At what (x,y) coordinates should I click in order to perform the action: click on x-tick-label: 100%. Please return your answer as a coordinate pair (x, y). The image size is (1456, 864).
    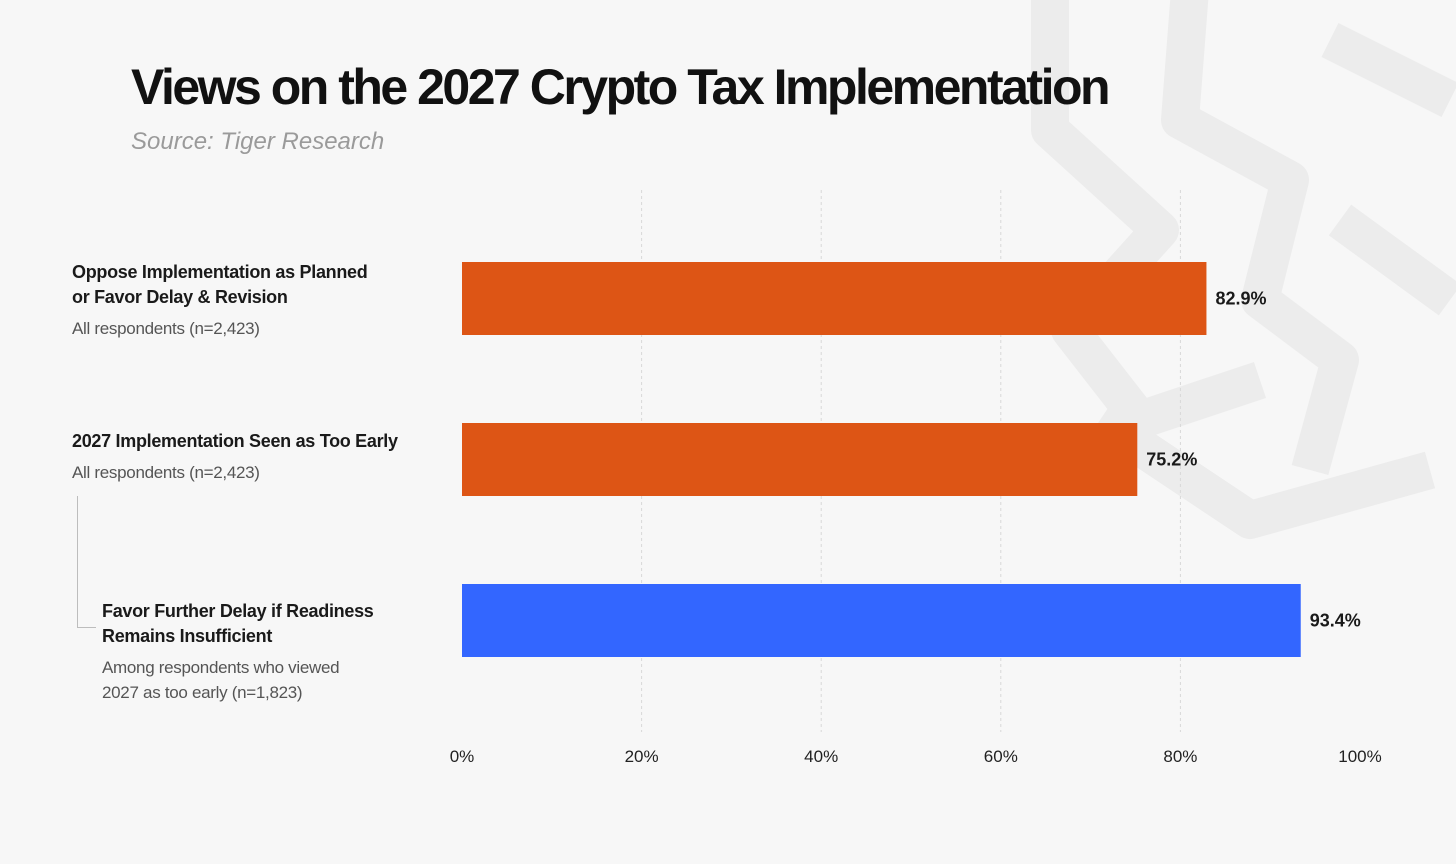
    Looking at the image, I should click on (1359, 756).